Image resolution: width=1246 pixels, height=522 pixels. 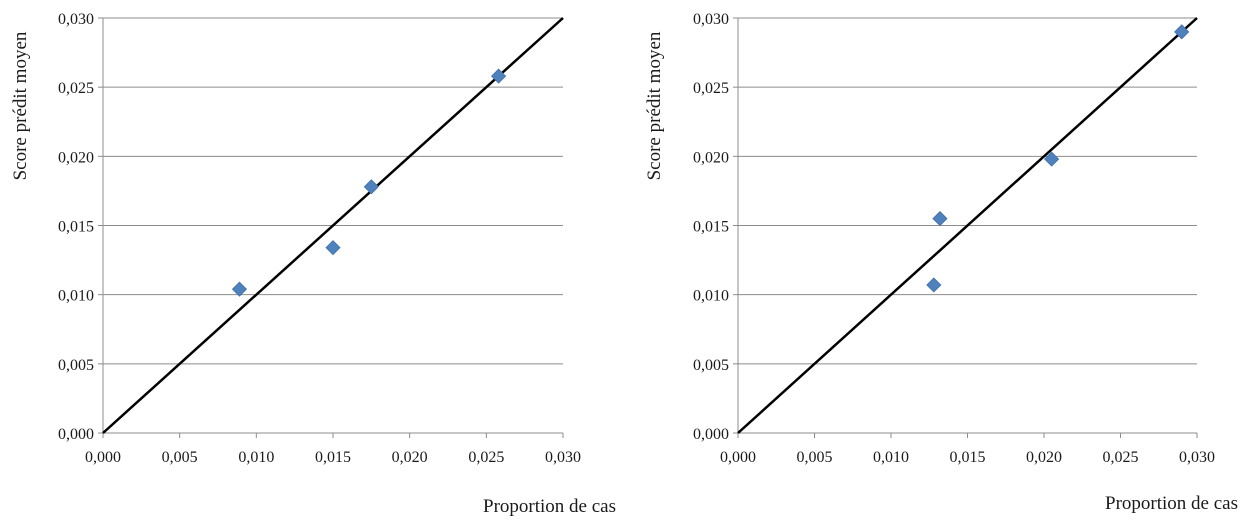 I want to click on chart-right-x-tick-label: 0,015, so click(x=968, y=457).